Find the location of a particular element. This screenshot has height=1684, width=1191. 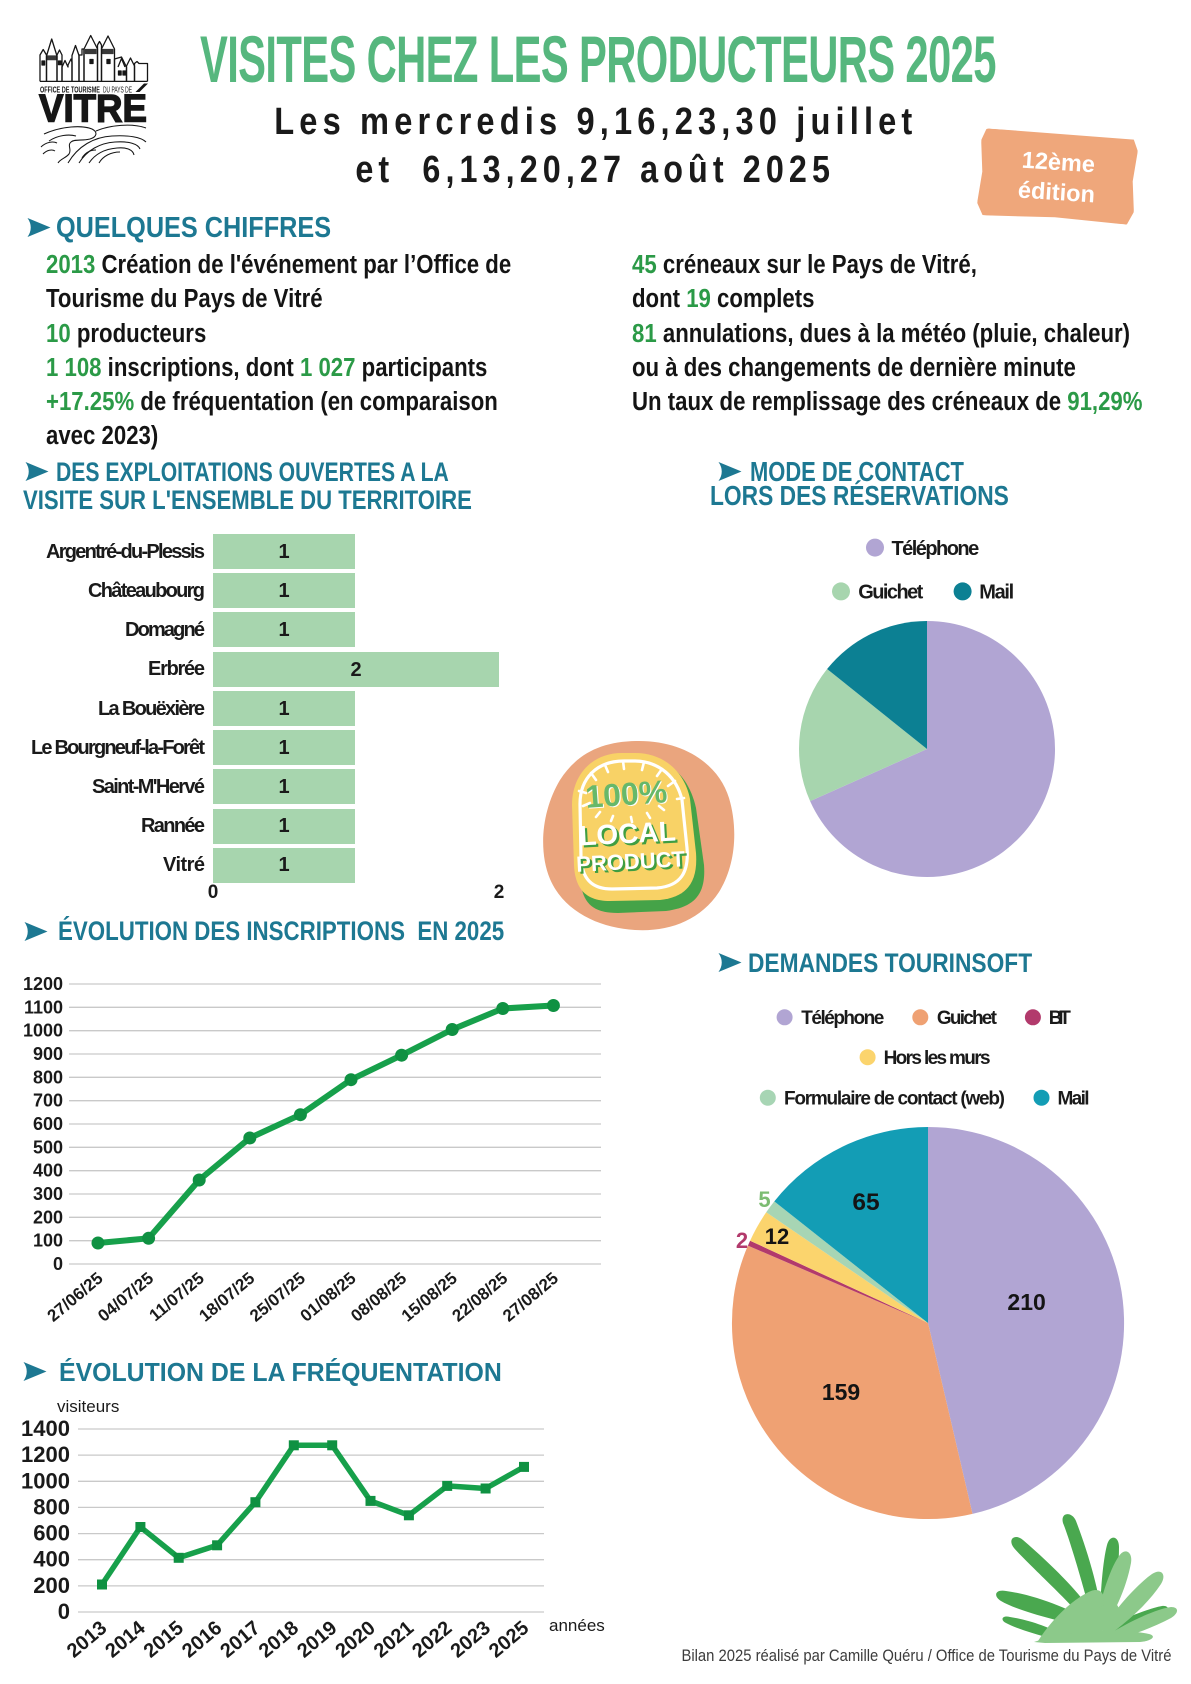

svg-text: 100% is located at coordinates (626, 794).